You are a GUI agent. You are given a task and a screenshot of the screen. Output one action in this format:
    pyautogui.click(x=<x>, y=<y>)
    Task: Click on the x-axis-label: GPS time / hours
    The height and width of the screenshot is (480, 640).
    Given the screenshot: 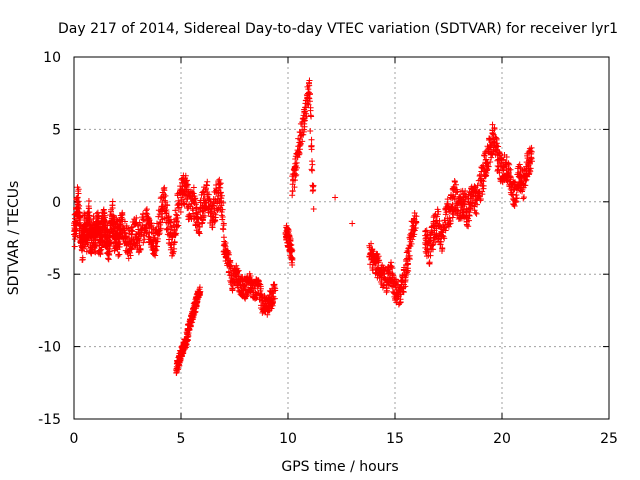 What is the action you would take?
    pyautogui.click(x=339, y=467)
    